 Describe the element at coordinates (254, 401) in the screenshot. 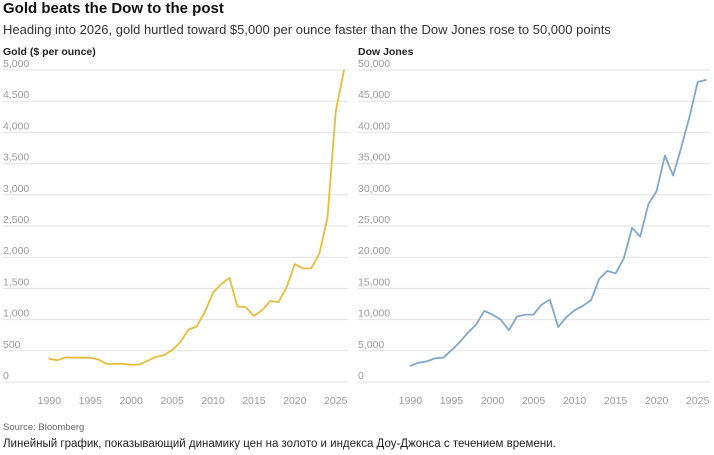

I see `gold-x-tick-label: 2015` at that location.